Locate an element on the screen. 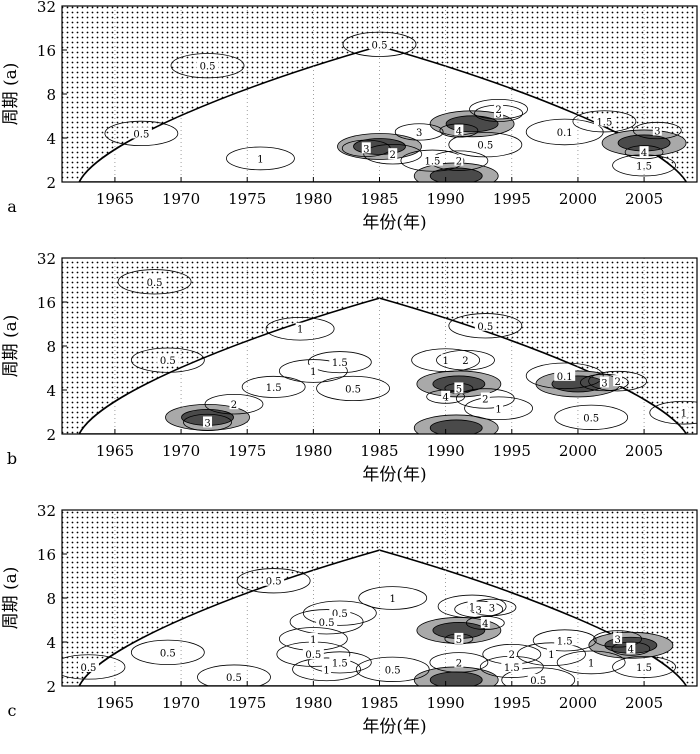 The height and width of the screenshot is (754, 700). x-tick-label: 1970 is located at coordinates (181, 199).